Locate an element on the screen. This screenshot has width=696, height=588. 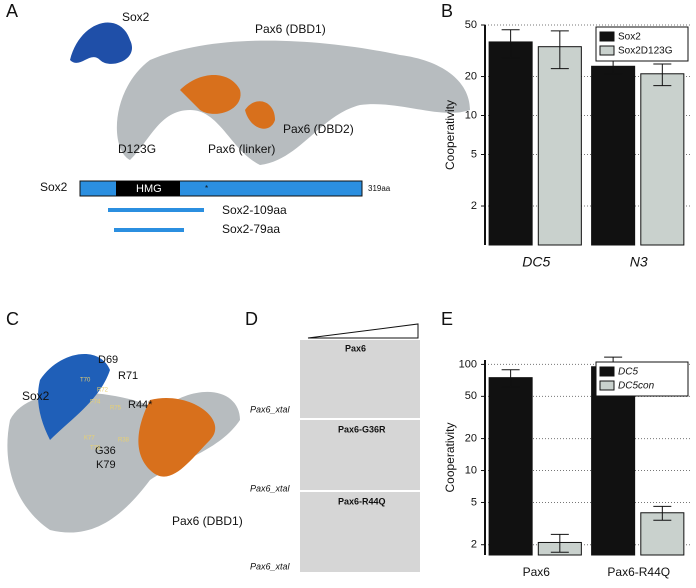
legend-label: Sox2D123G is located at coordinates (645, 51).